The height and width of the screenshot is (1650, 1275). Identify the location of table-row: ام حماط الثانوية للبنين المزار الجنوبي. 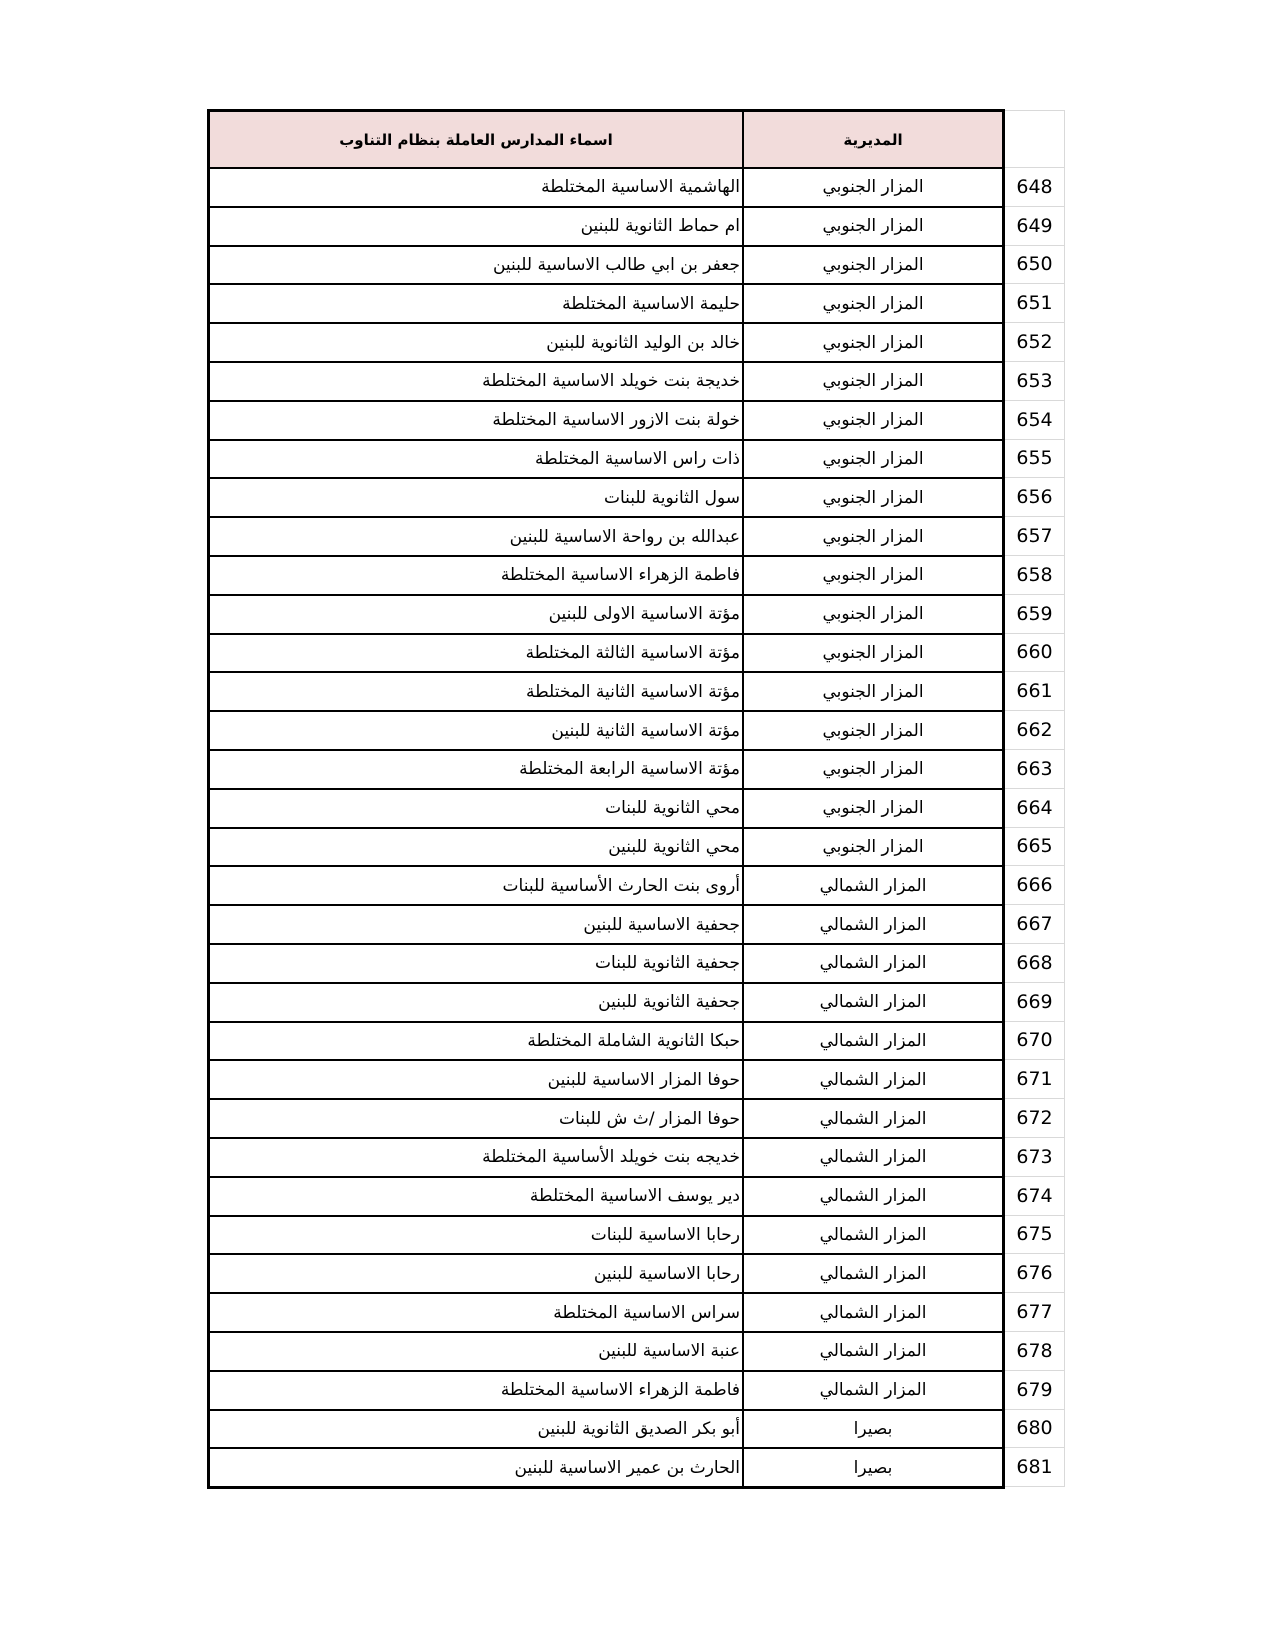
(606, 225).